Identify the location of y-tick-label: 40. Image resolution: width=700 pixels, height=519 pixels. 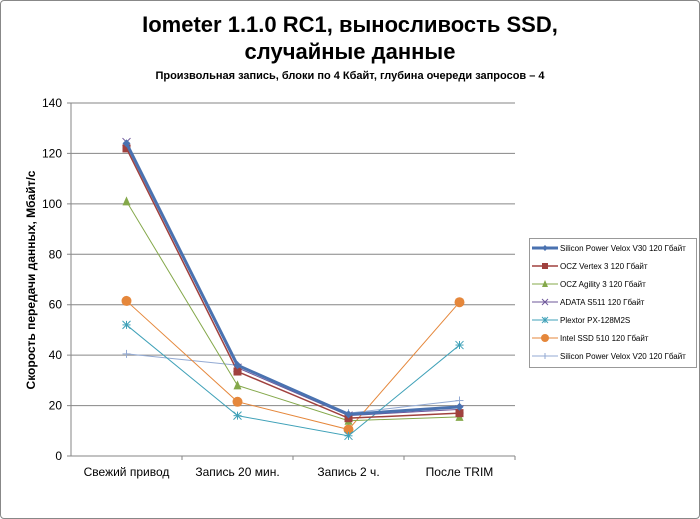
(56, 355).